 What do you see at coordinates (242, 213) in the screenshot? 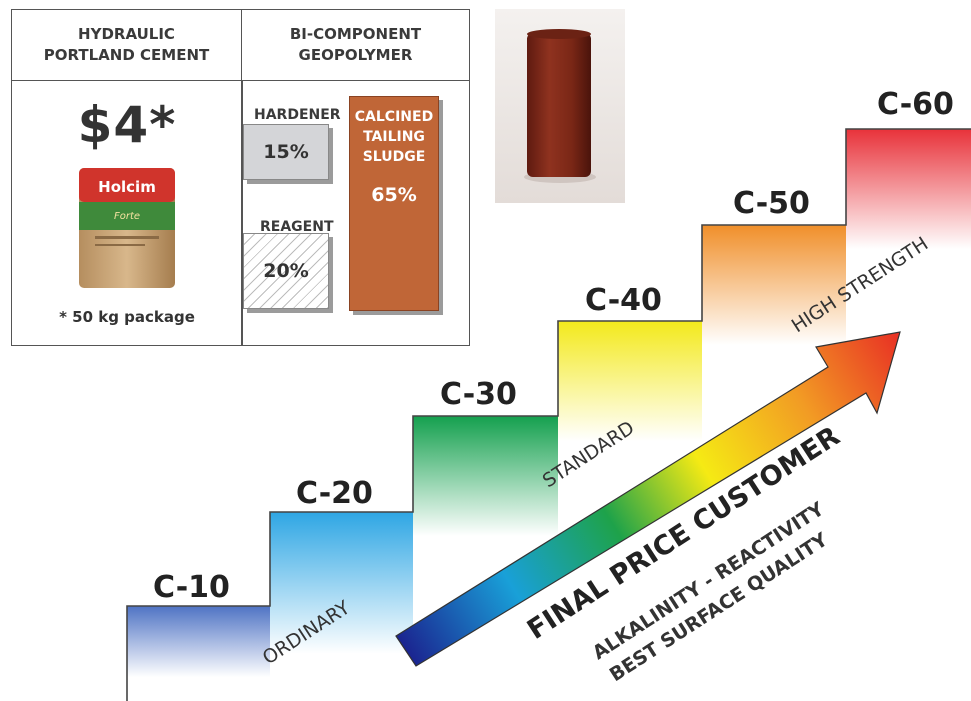
I see `column-divider` at bounding box center [242, 213].